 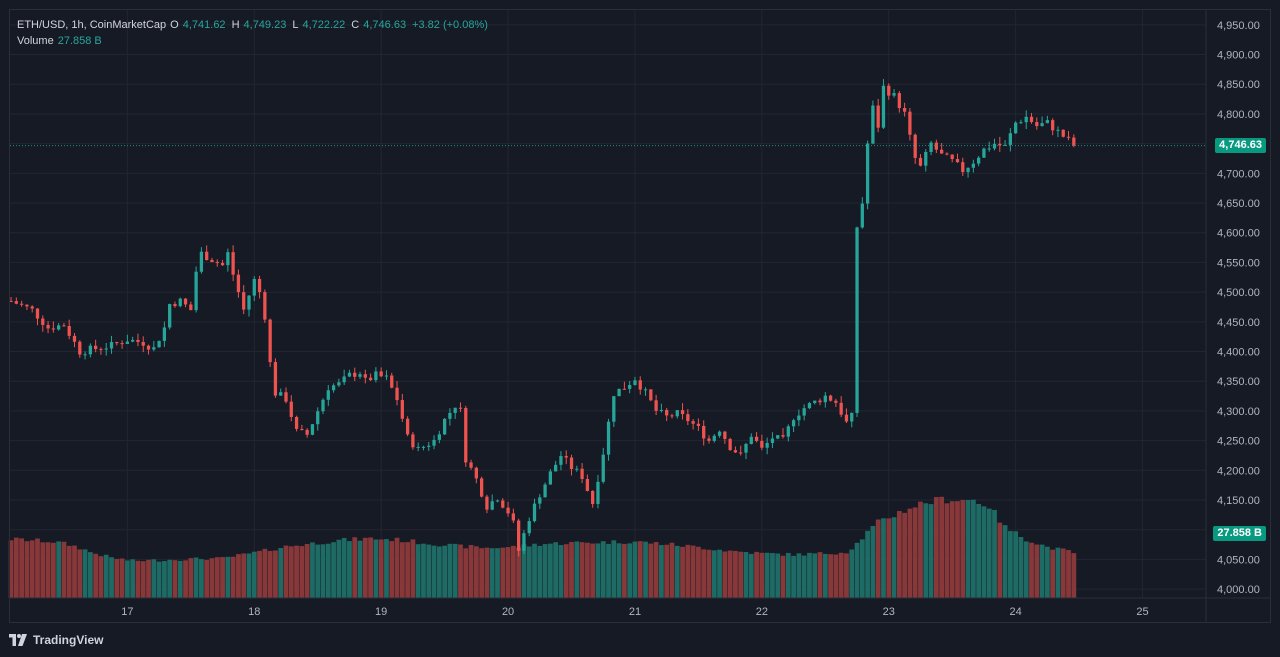 What do you see at coordinates (235, 25) in the screenshot?
I see `high-label: H` at bounding box center [235, 25].